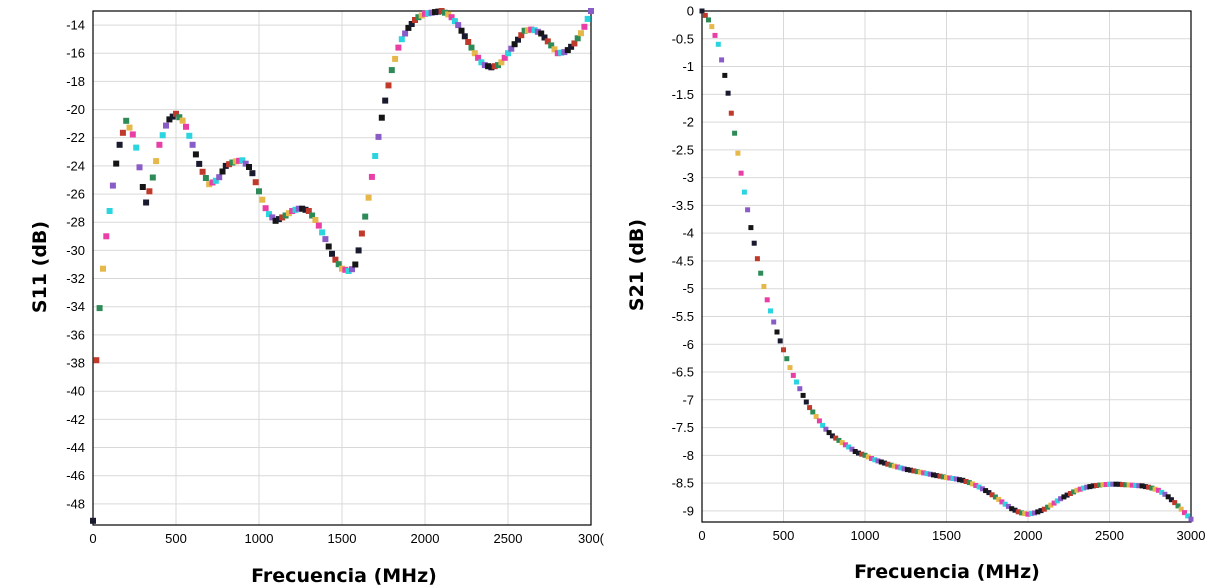 The width and height of the screenshot is (1218, 588). Describe the element at coordinates (683, 260) in the screenshot. I see `s21-y-tick-label: -4.5` at that location.